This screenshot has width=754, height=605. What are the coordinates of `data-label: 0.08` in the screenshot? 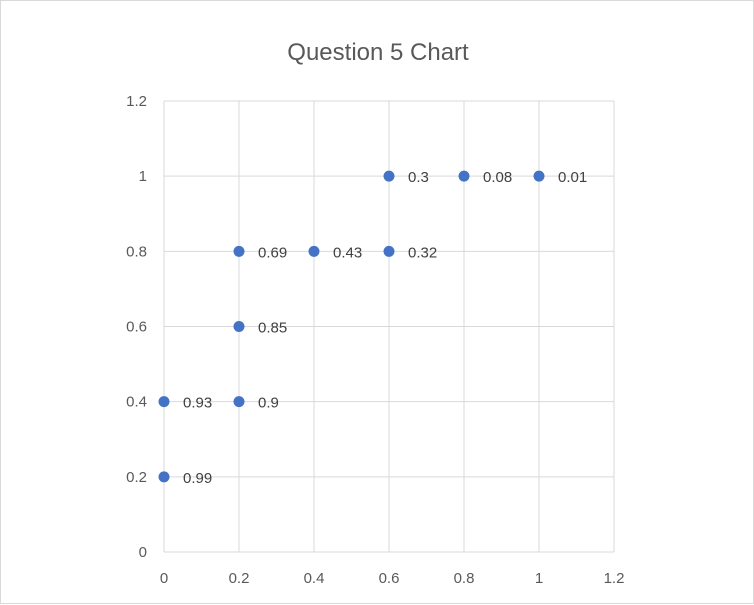 It's located at (497, 177).